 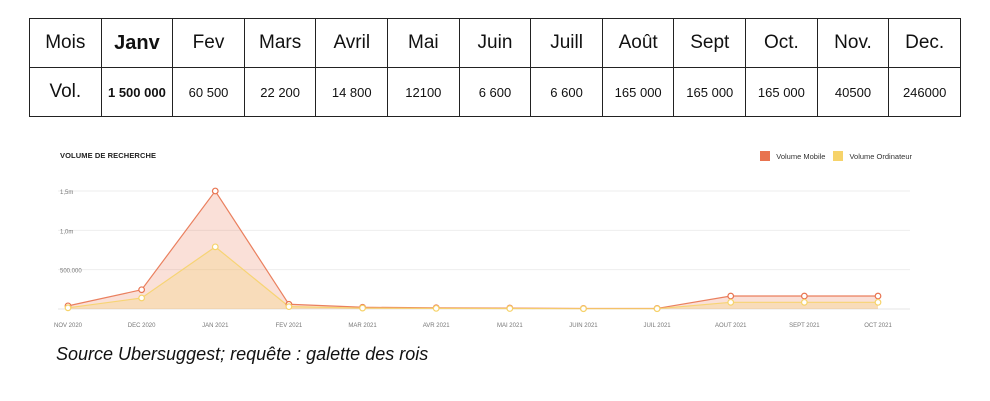 What do you see at coordinates (289, 326) in the screenshot?
I see `x-tick-label: FEV 2021` at bounding box center [289, 326].